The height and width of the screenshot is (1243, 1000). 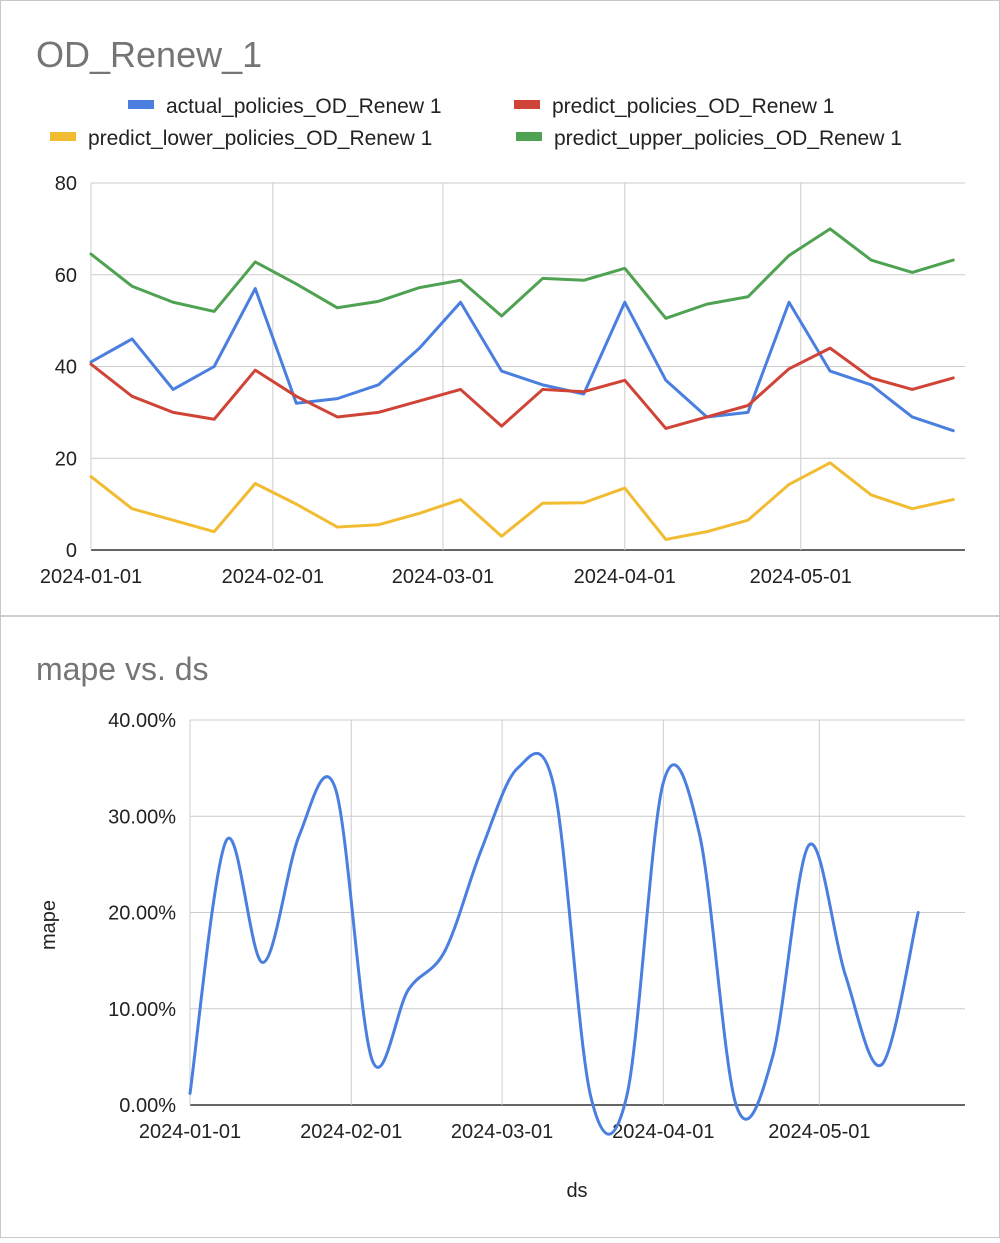 What do you see at coordinates (142, 817) in the screenshot?
I see `c2-y-tick-label: 30.00%` at bounding box center [142, 817].